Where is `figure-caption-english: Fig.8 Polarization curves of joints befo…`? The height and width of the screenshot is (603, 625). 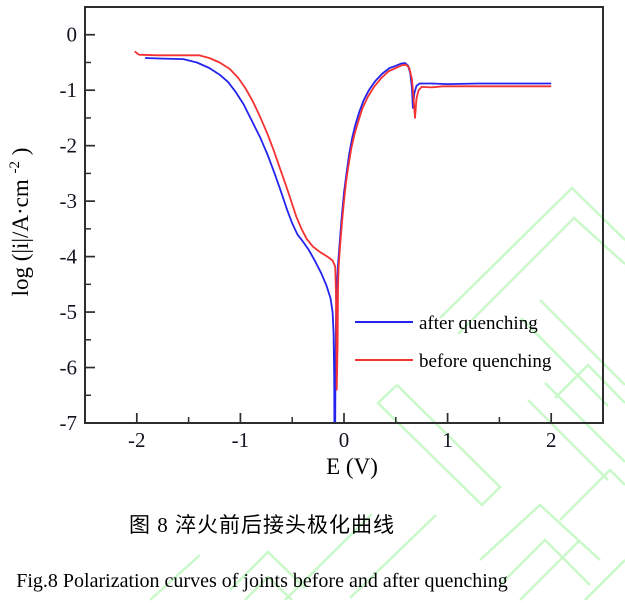 figure-caption-english: Fig.8 Polarization curves of joints befo… is located at coordinates (262, 581).